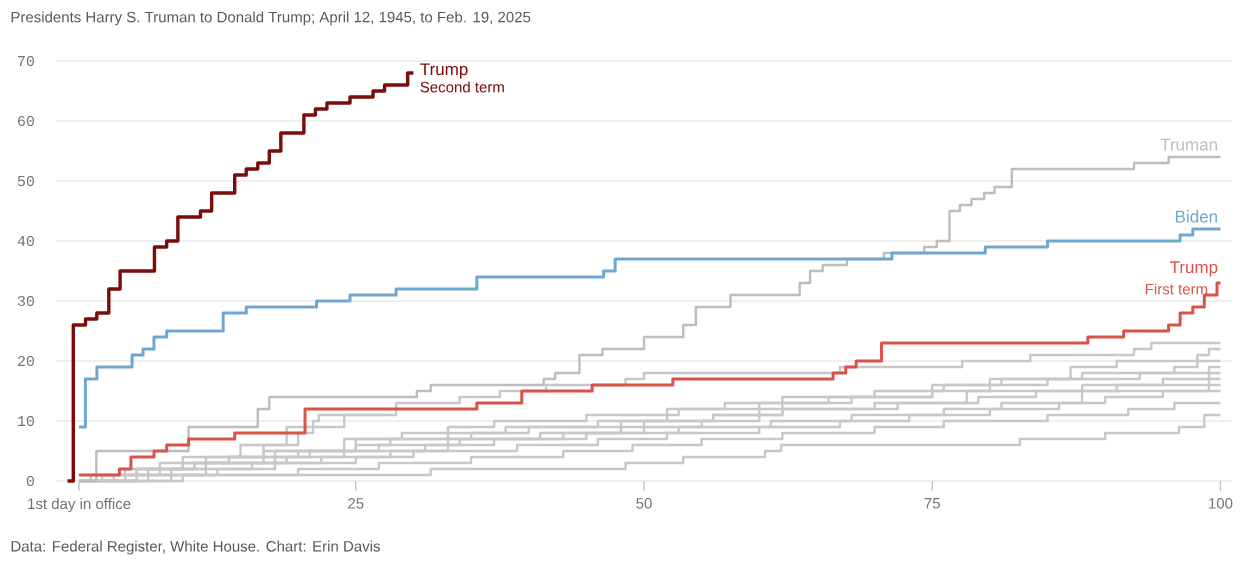  Describe the element at coordinates (1188, 144) in the screenshot. I see `series-label: Truman` at that location.